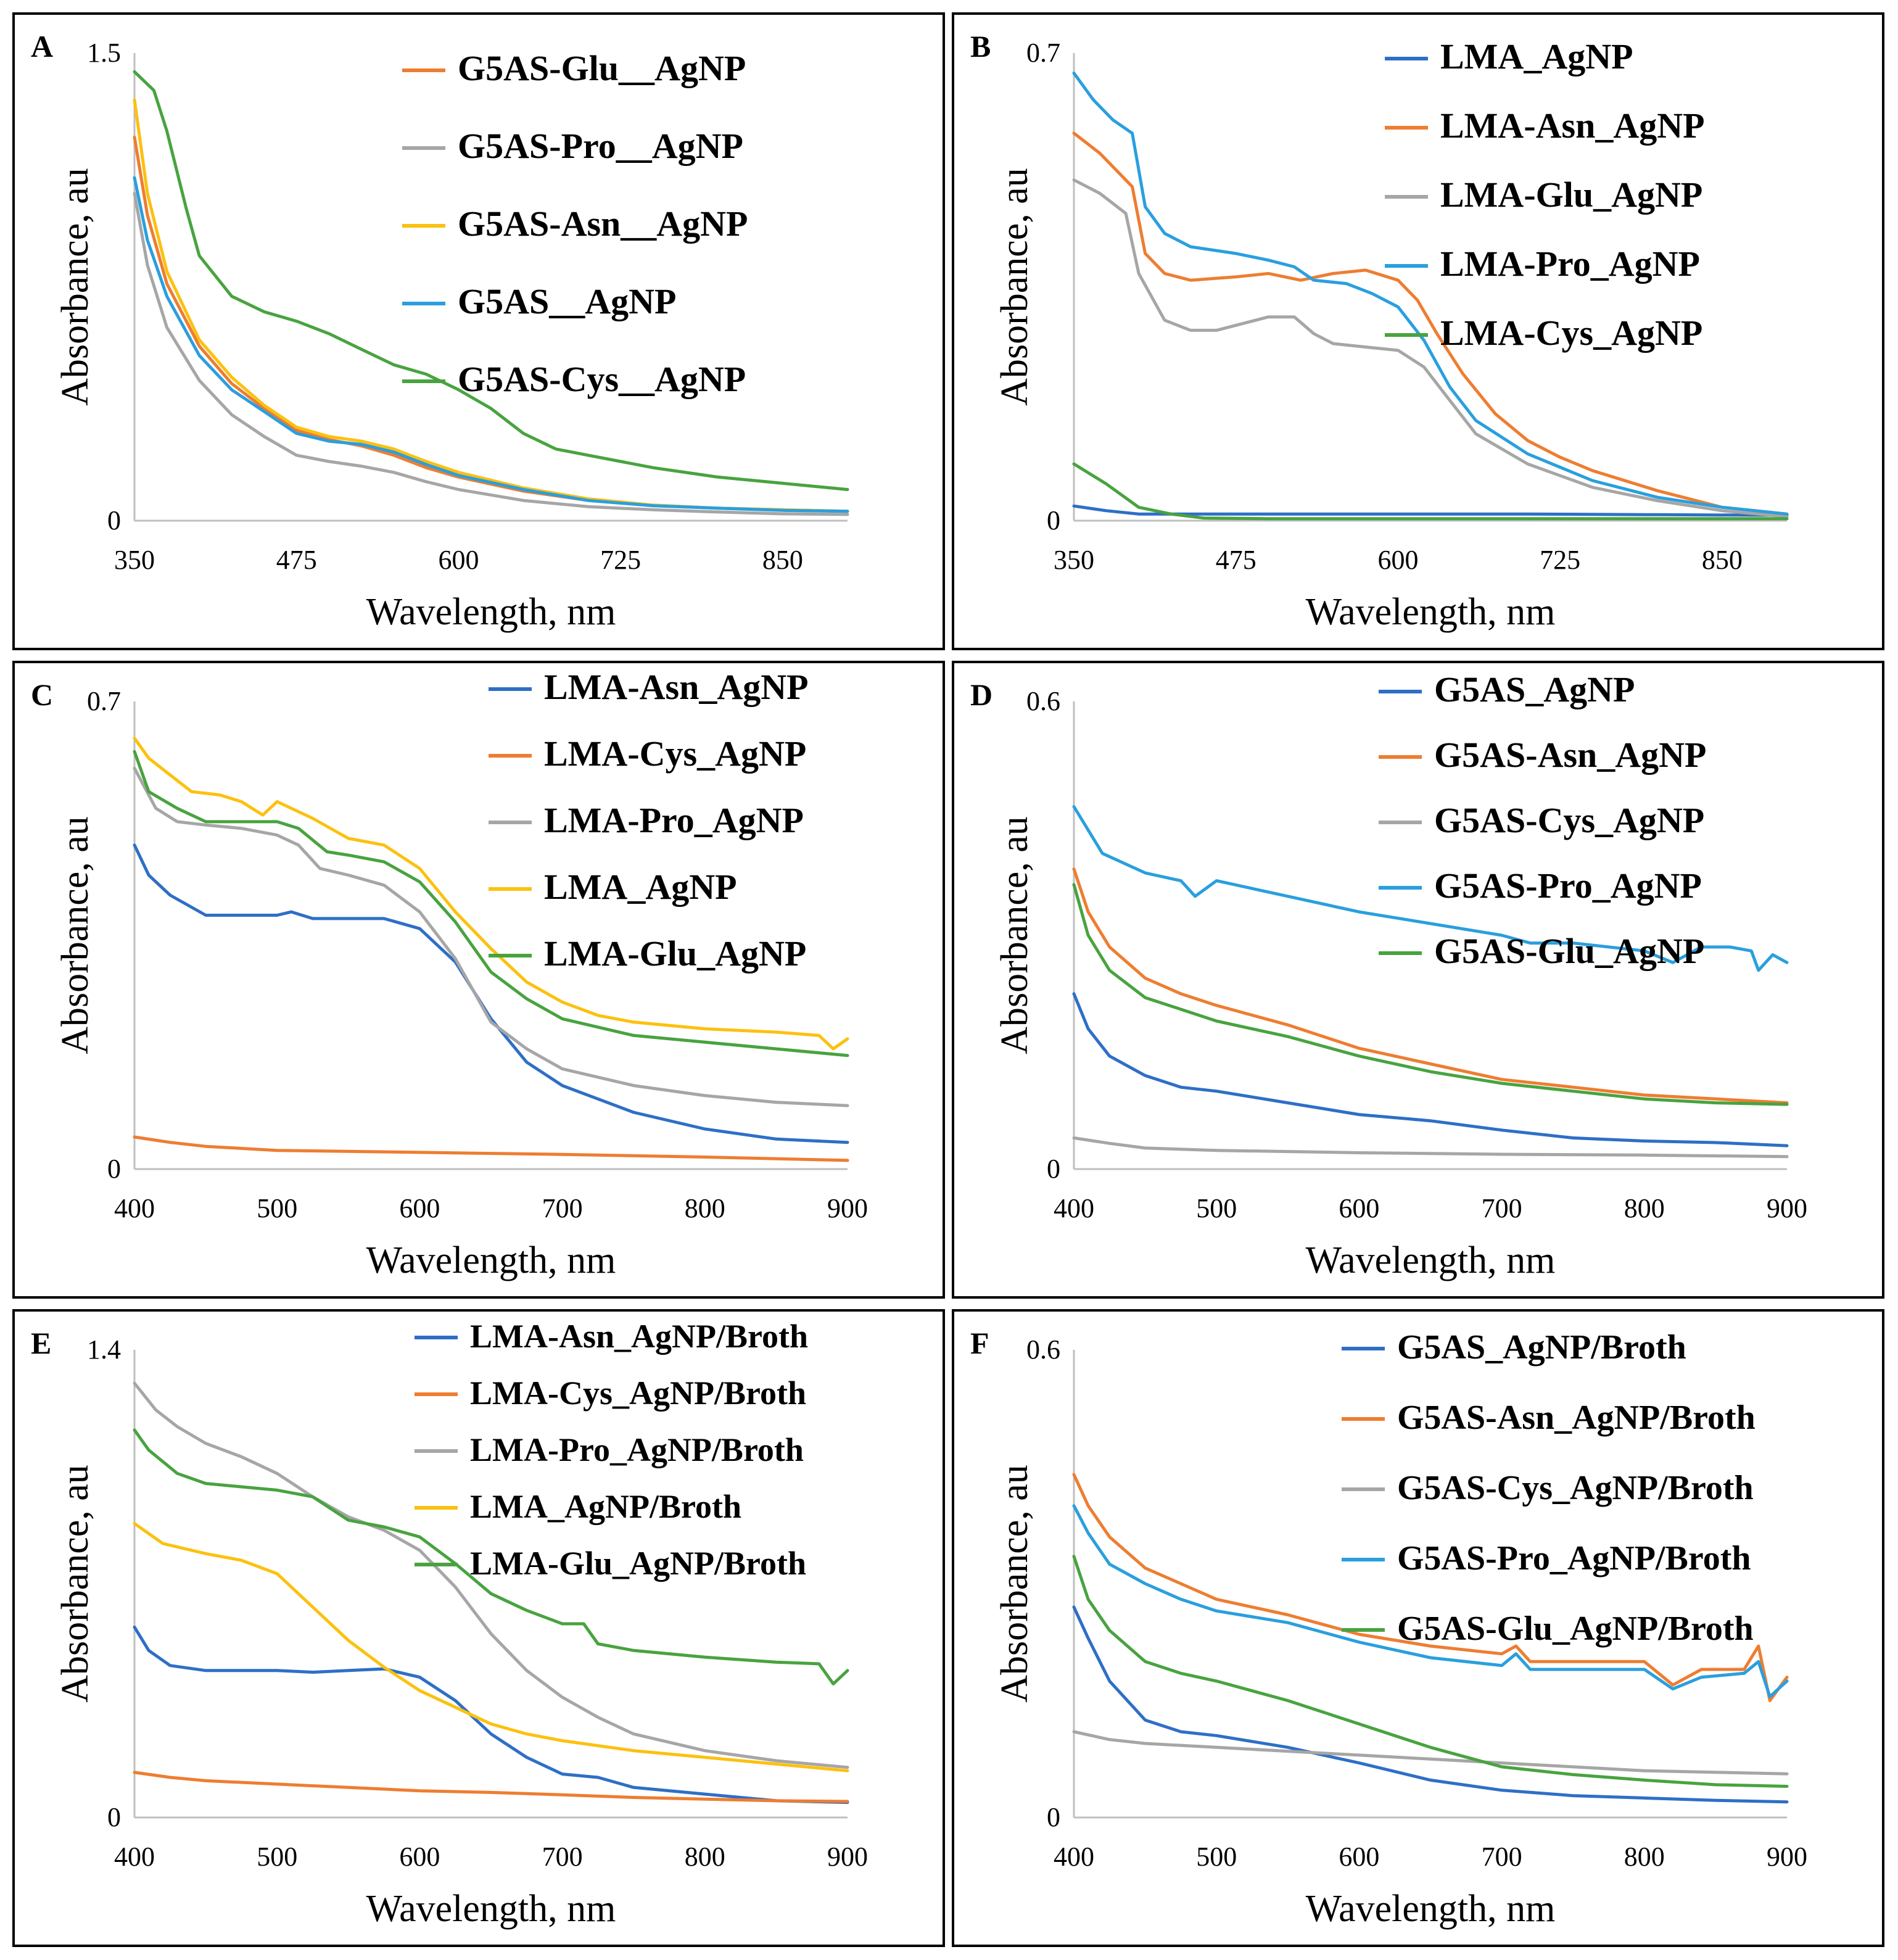 This screenshot has height=1960, width=1898. I want to click on series-line-g5as-asn-agnp, so click(1430, 986).